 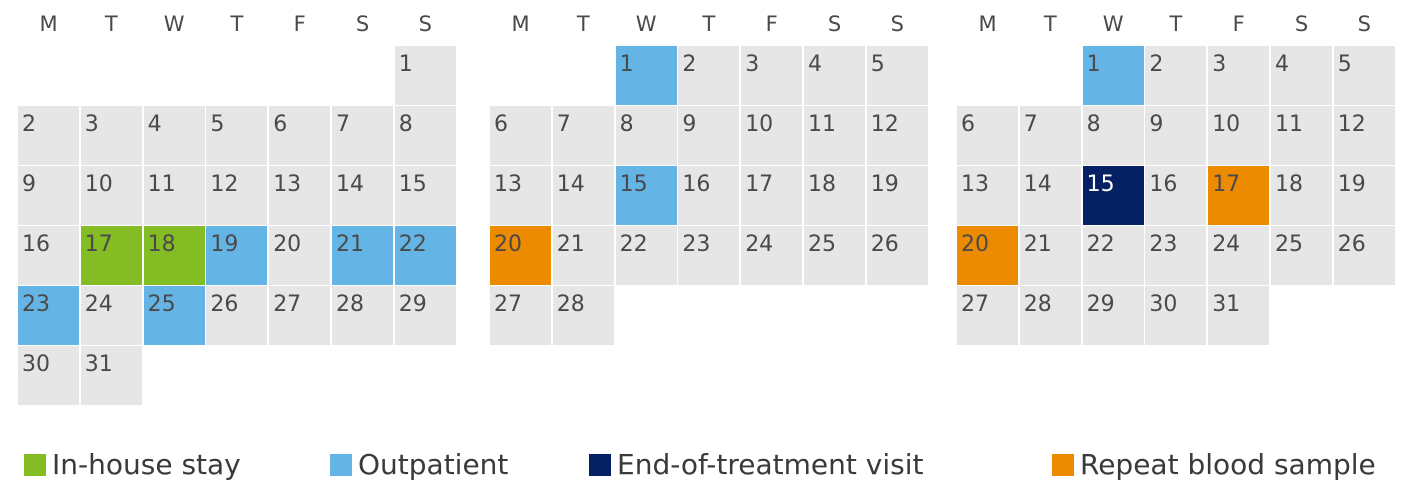 I want to click on day-cell: 21, so click(x=362, y=255).